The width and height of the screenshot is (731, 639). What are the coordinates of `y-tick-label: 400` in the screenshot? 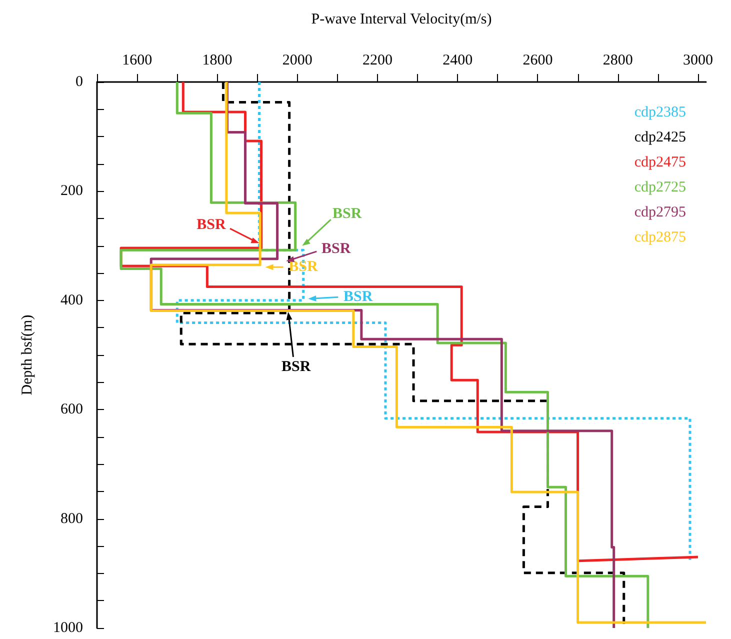 It's located at (71, 300).